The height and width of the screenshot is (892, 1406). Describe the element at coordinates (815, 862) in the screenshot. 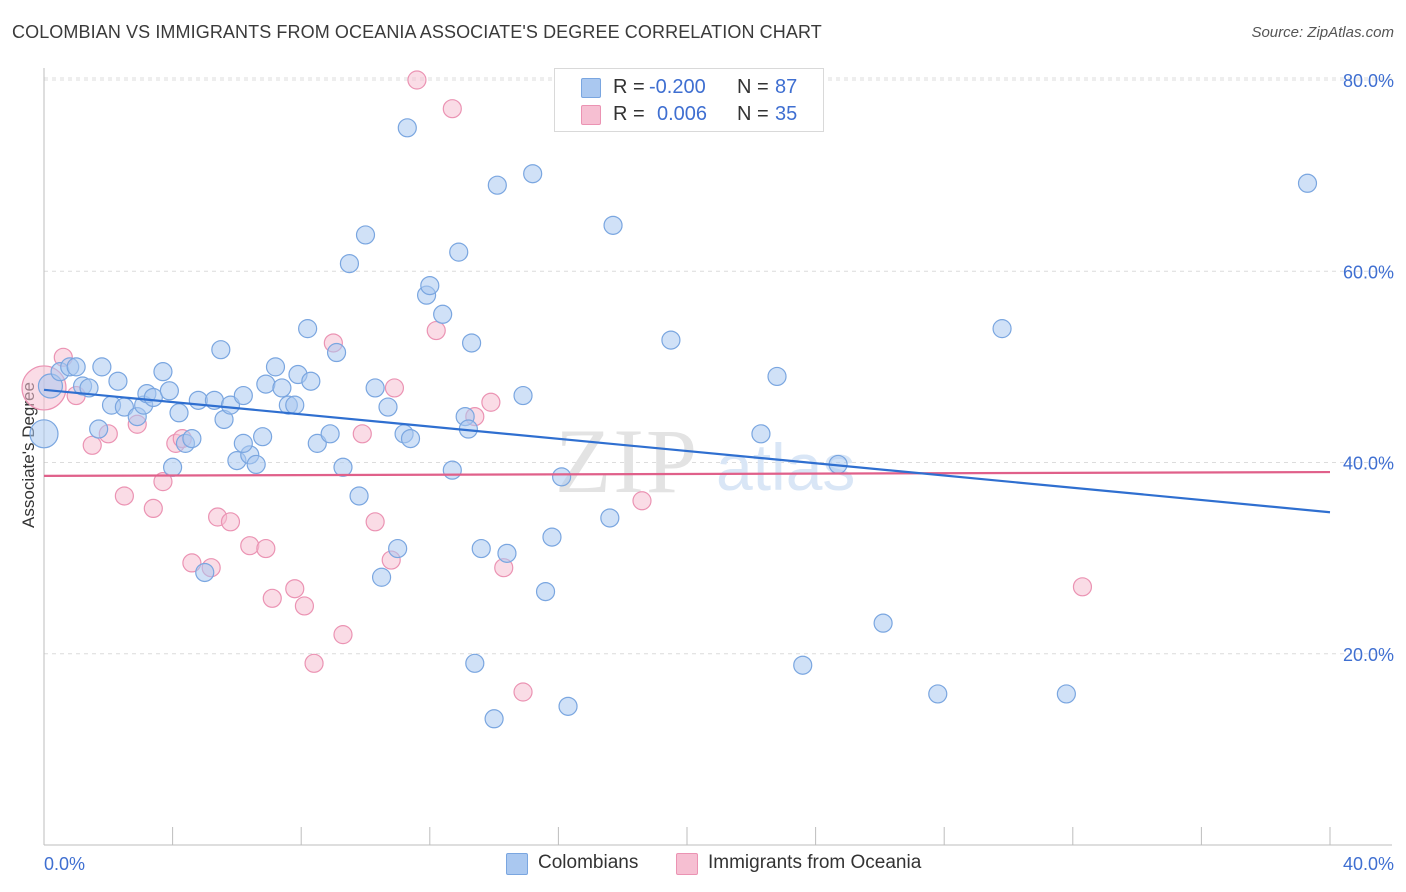

I see `bottom-legend-oceania: Immigrants from Oceania` at that location.